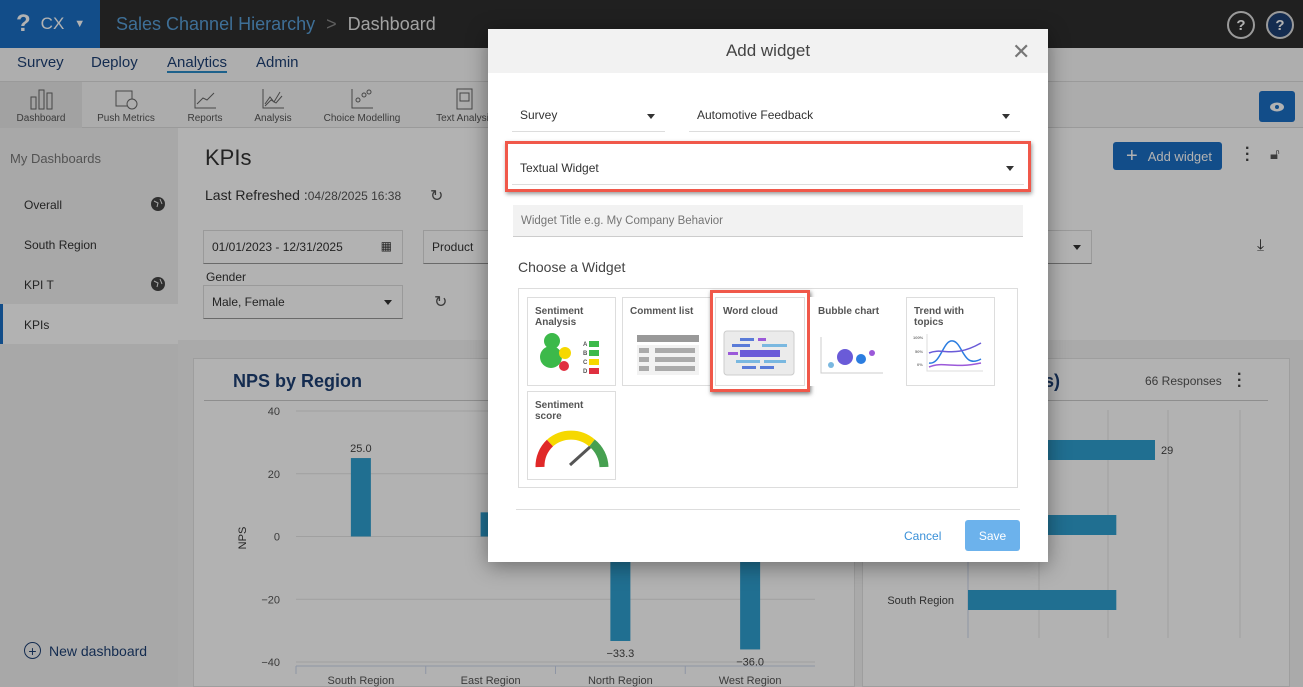 The image size is (1303, 687). I want to click on gauge-icon, so click(572, 449).